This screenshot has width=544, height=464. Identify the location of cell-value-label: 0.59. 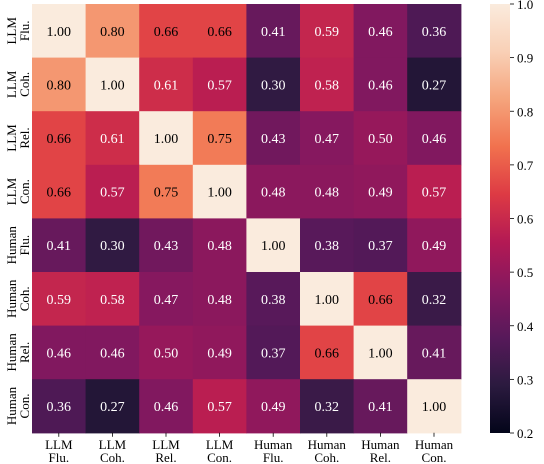
(327, 32).